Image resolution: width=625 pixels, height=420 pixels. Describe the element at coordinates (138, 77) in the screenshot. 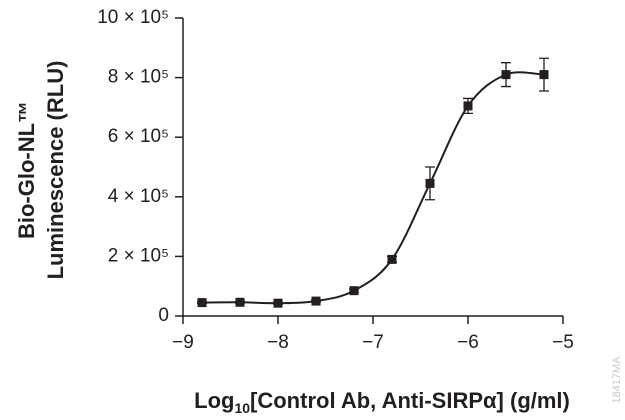

I see `y-tick-label: 8 × 10⁵` at that location.